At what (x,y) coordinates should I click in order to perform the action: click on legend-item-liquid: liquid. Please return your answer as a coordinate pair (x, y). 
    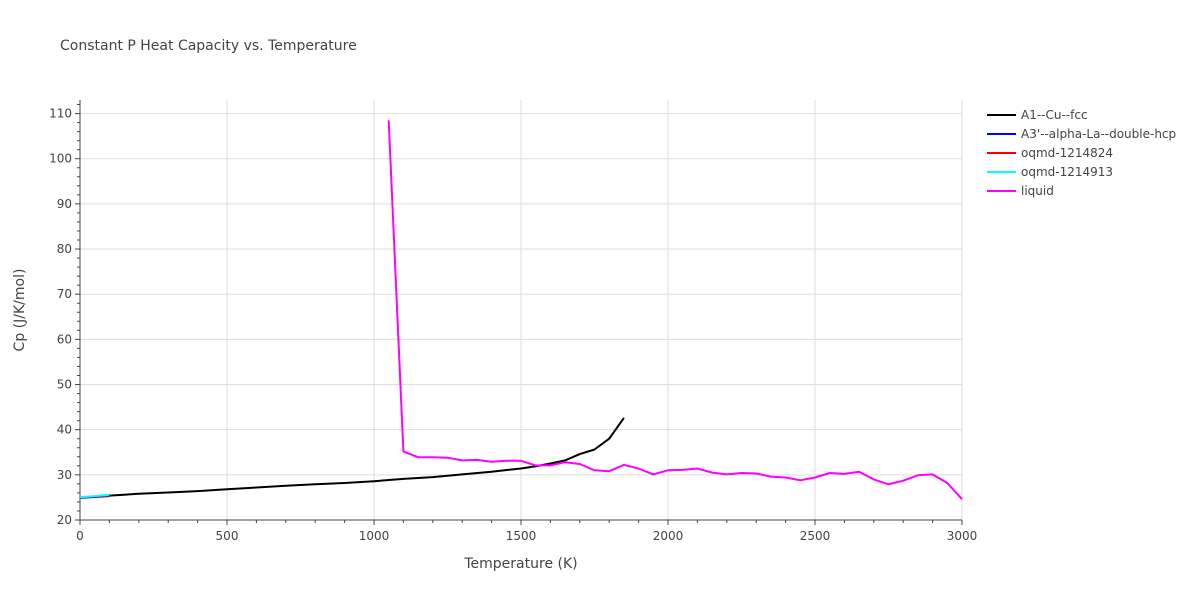
    Looking at the image, I should click on (1020, 191).